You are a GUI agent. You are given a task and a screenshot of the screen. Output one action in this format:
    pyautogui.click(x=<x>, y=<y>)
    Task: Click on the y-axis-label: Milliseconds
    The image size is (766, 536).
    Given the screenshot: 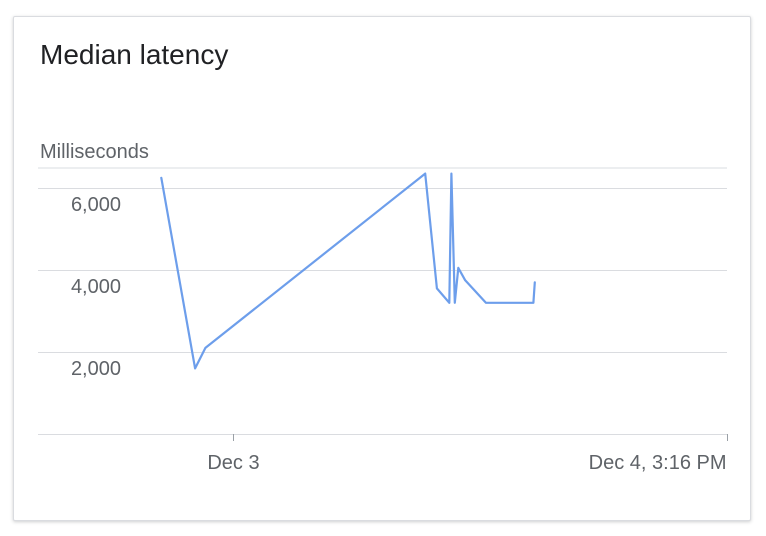 What is the action you would take?
    pyautogui.click(x=94, y=152)
    